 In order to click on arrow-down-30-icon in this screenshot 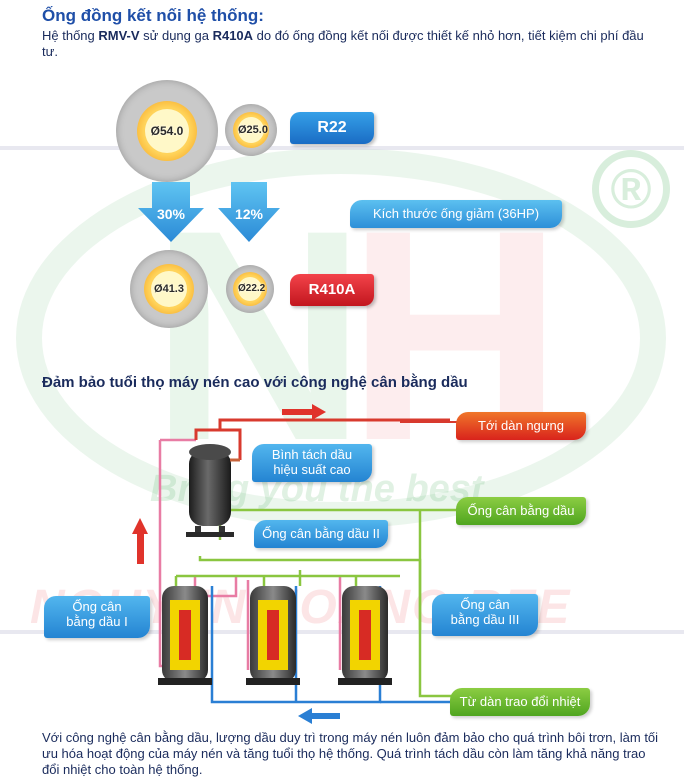, I will do `click(171, 212)`.